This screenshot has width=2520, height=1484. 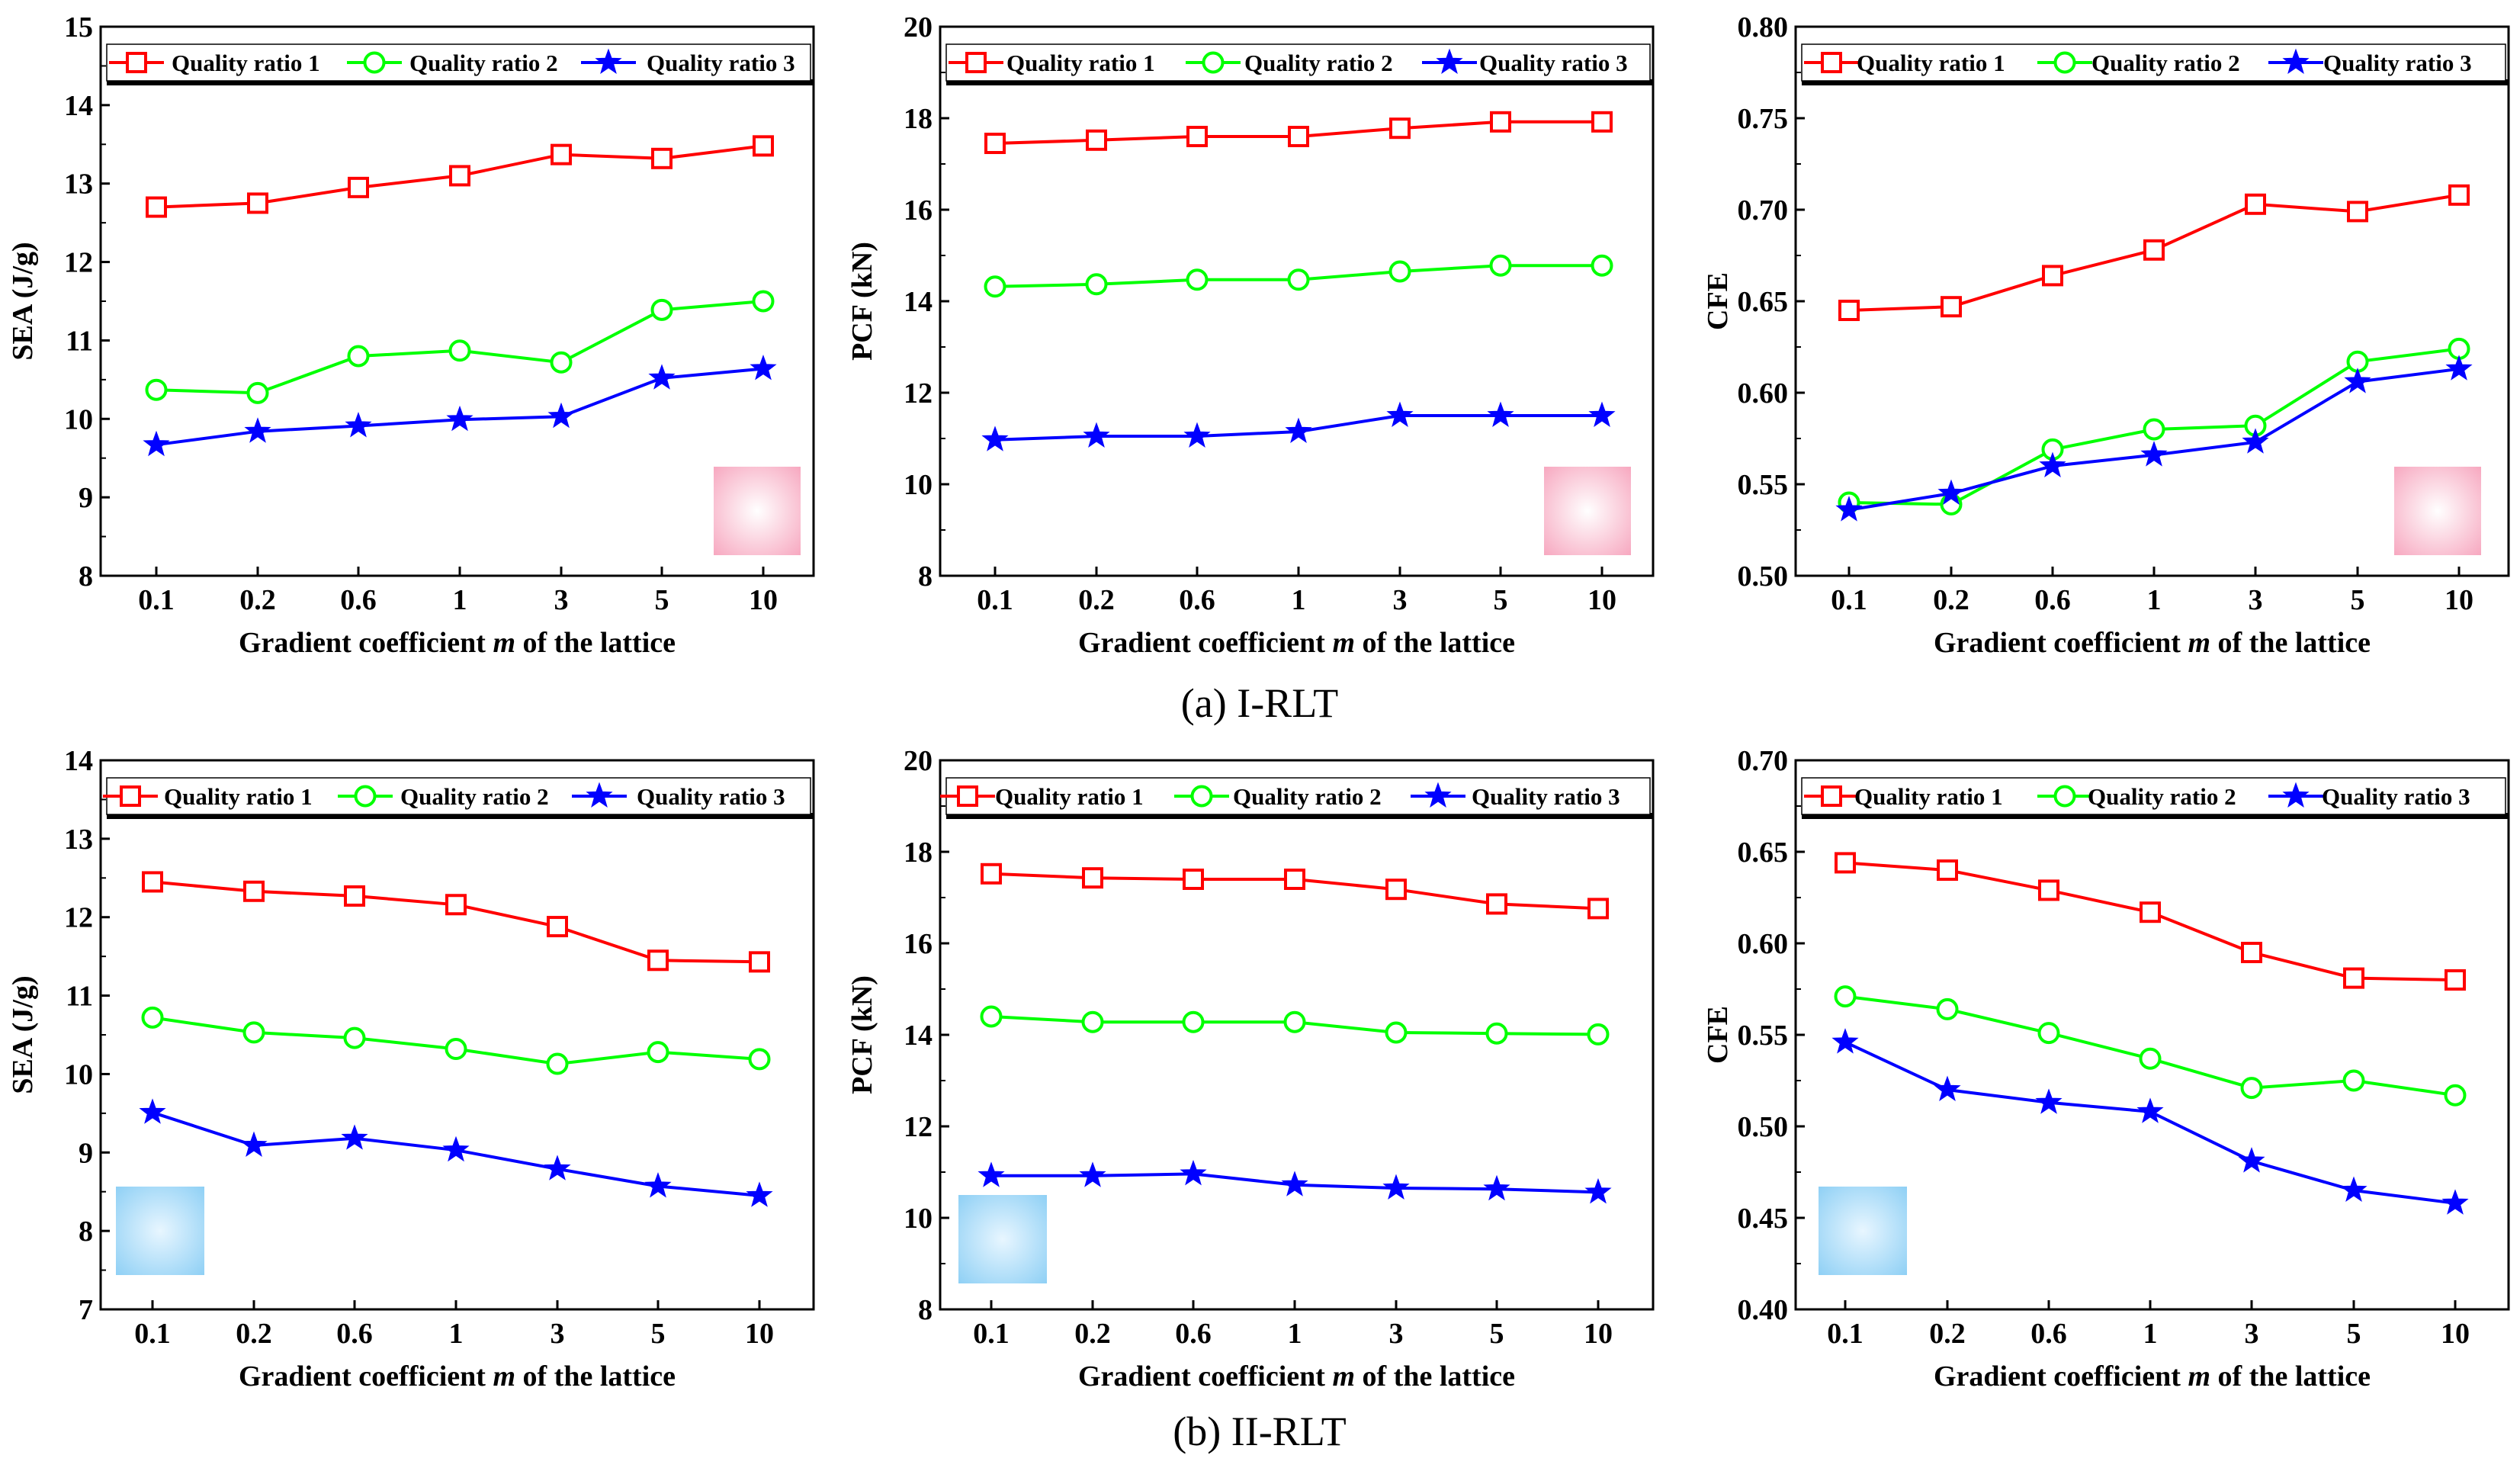 What do you see at coordinates (1763, 394) in the screenshot?
I see `y-tick-label: 0.60` at bounding box center [1763, 394].